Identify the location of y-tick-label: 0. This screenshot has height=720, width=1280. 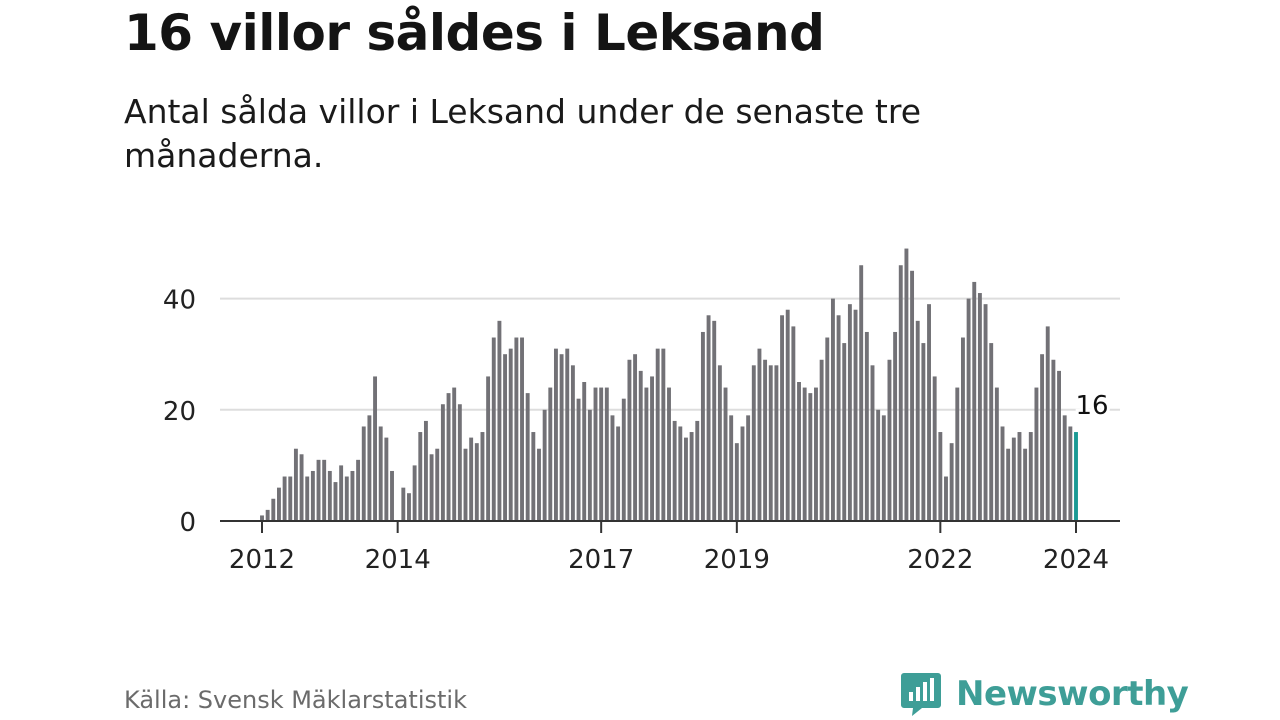
(187, 523).